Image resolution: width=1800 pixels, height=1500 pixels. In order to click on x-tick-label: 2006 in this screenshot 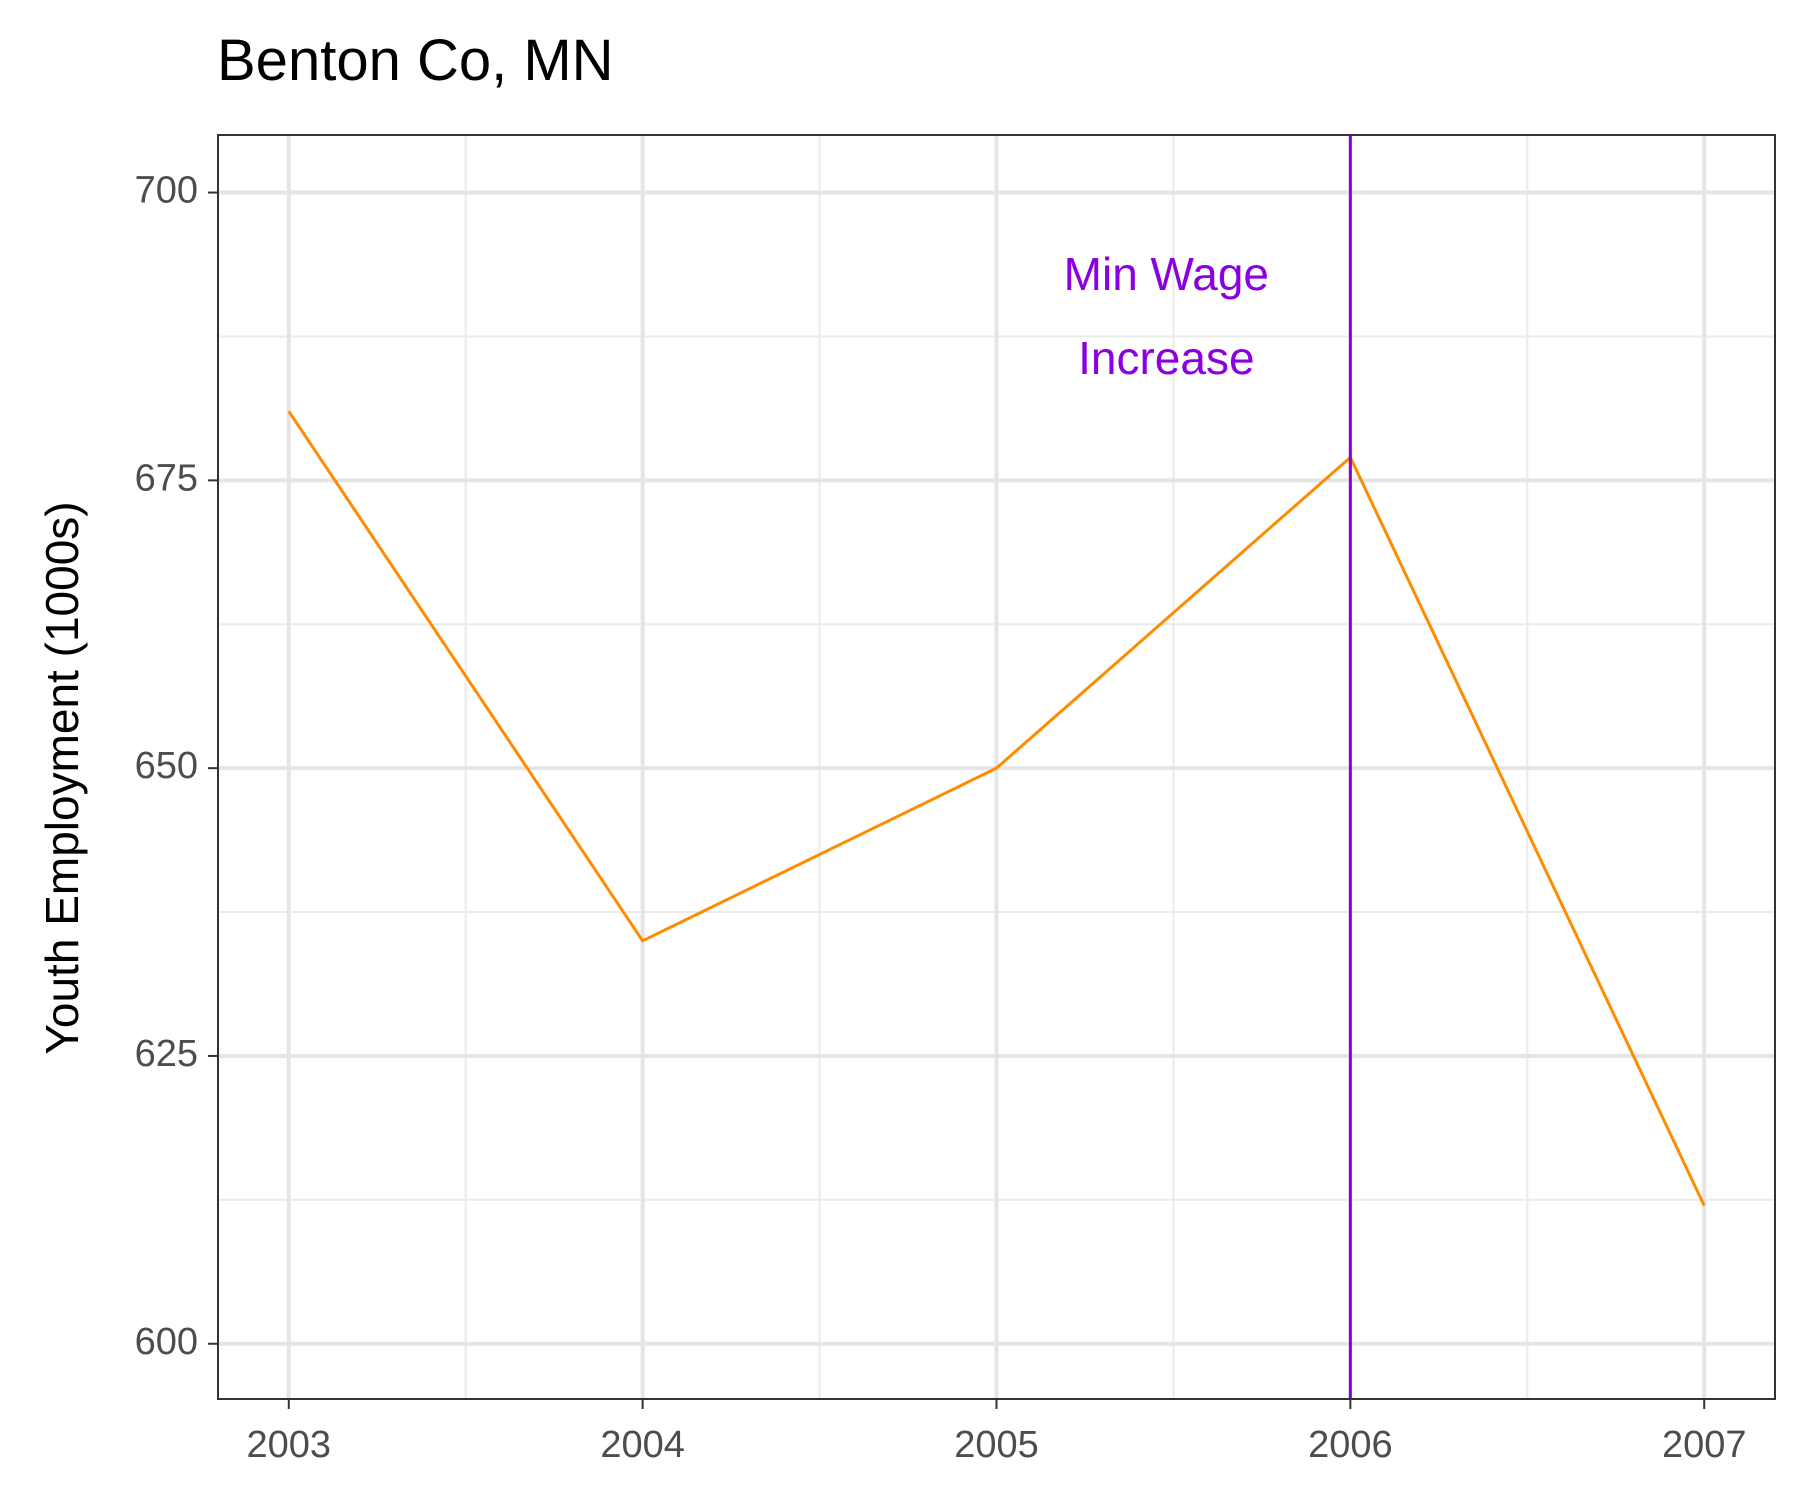, I will do `click(1350, 1445)`.